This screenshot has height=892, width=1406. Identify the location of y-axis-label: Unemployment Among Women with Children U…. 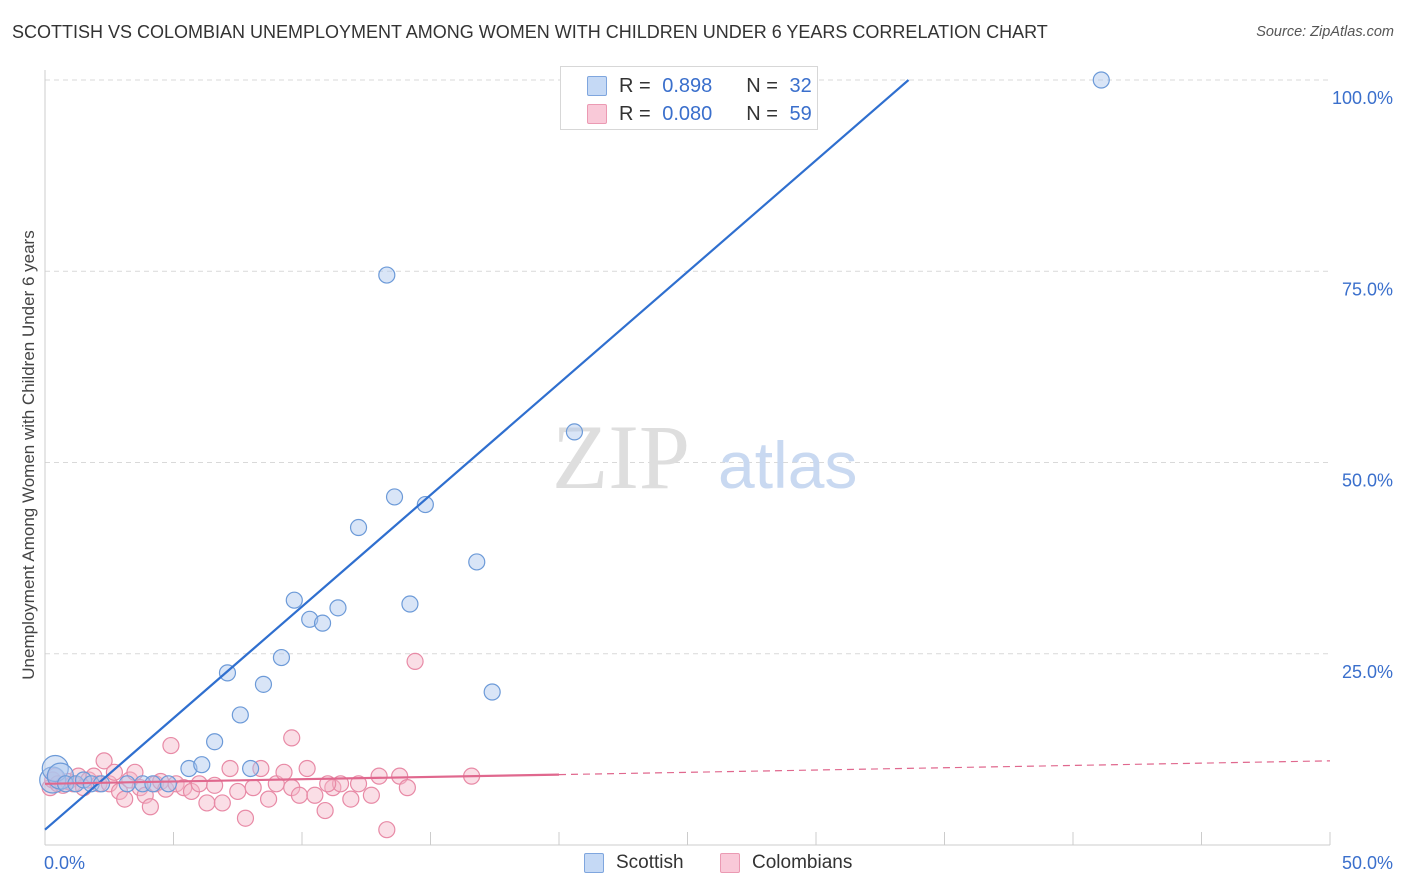
(28, 455).